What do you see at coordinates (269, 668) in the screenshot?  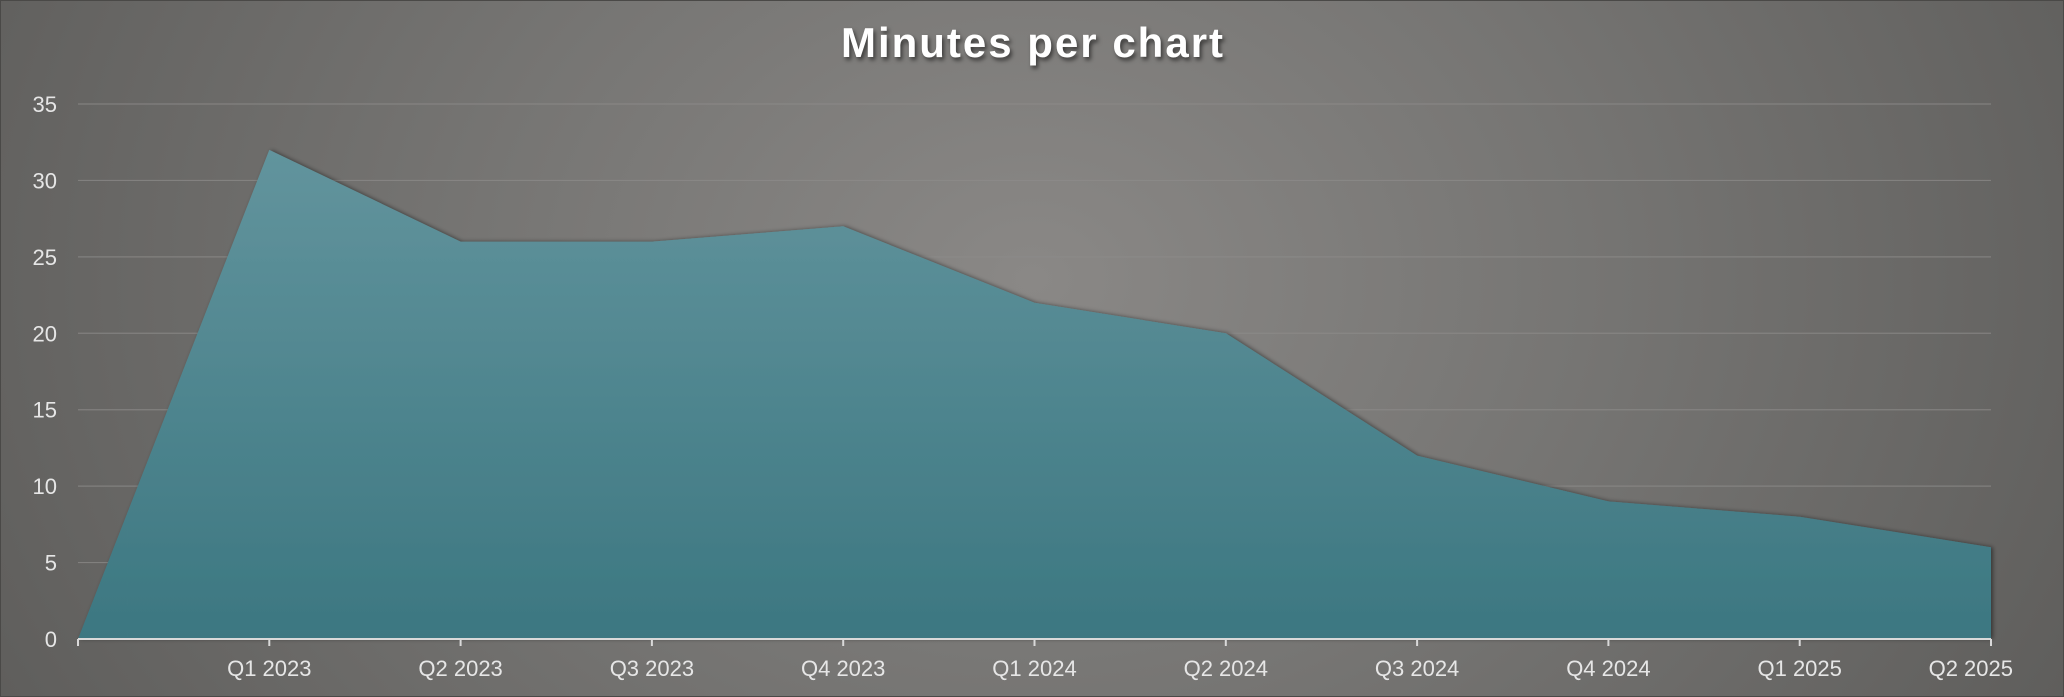 I see `x-tick-label-1: Q1 2023` at bounding box center [269, 668].